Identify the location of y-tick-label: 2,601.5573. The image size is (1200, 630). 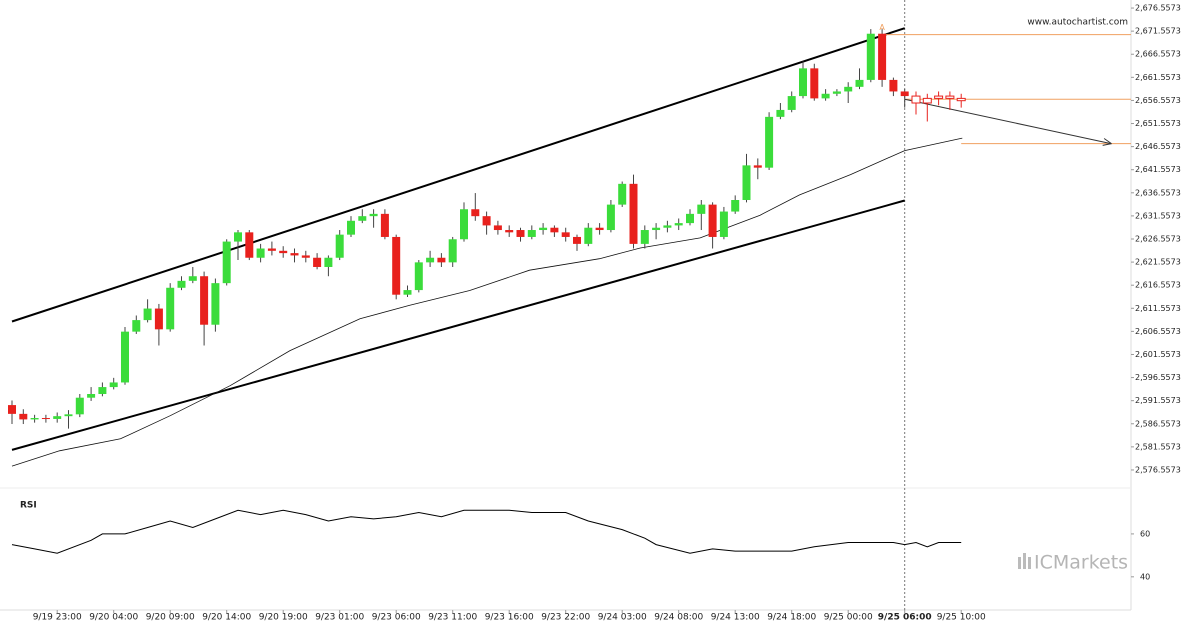
(1158, 354).